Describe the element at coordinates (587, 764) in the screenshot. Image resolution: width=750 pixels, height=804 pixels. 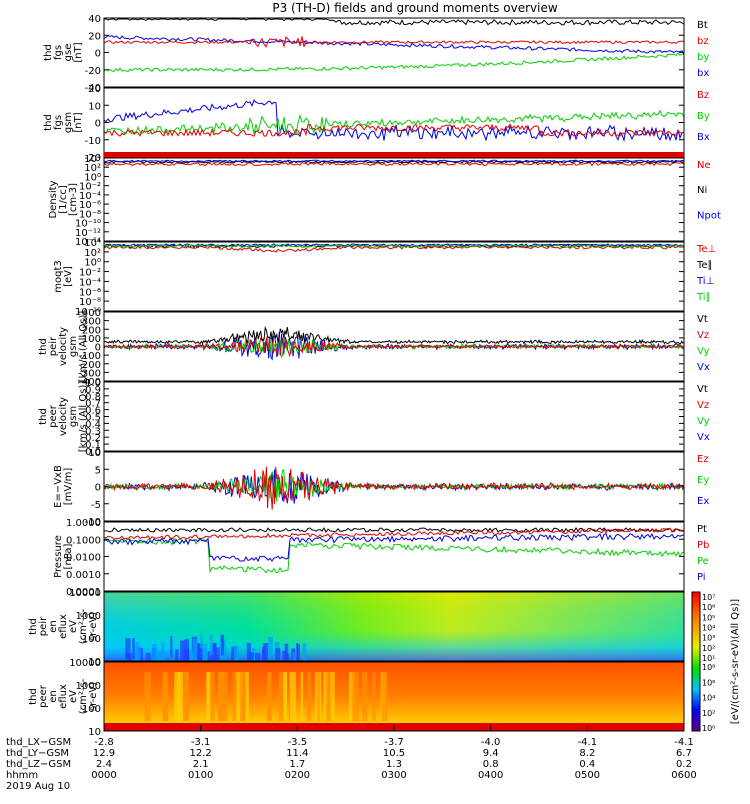
I see `x-row-value: 0.4` at that location.